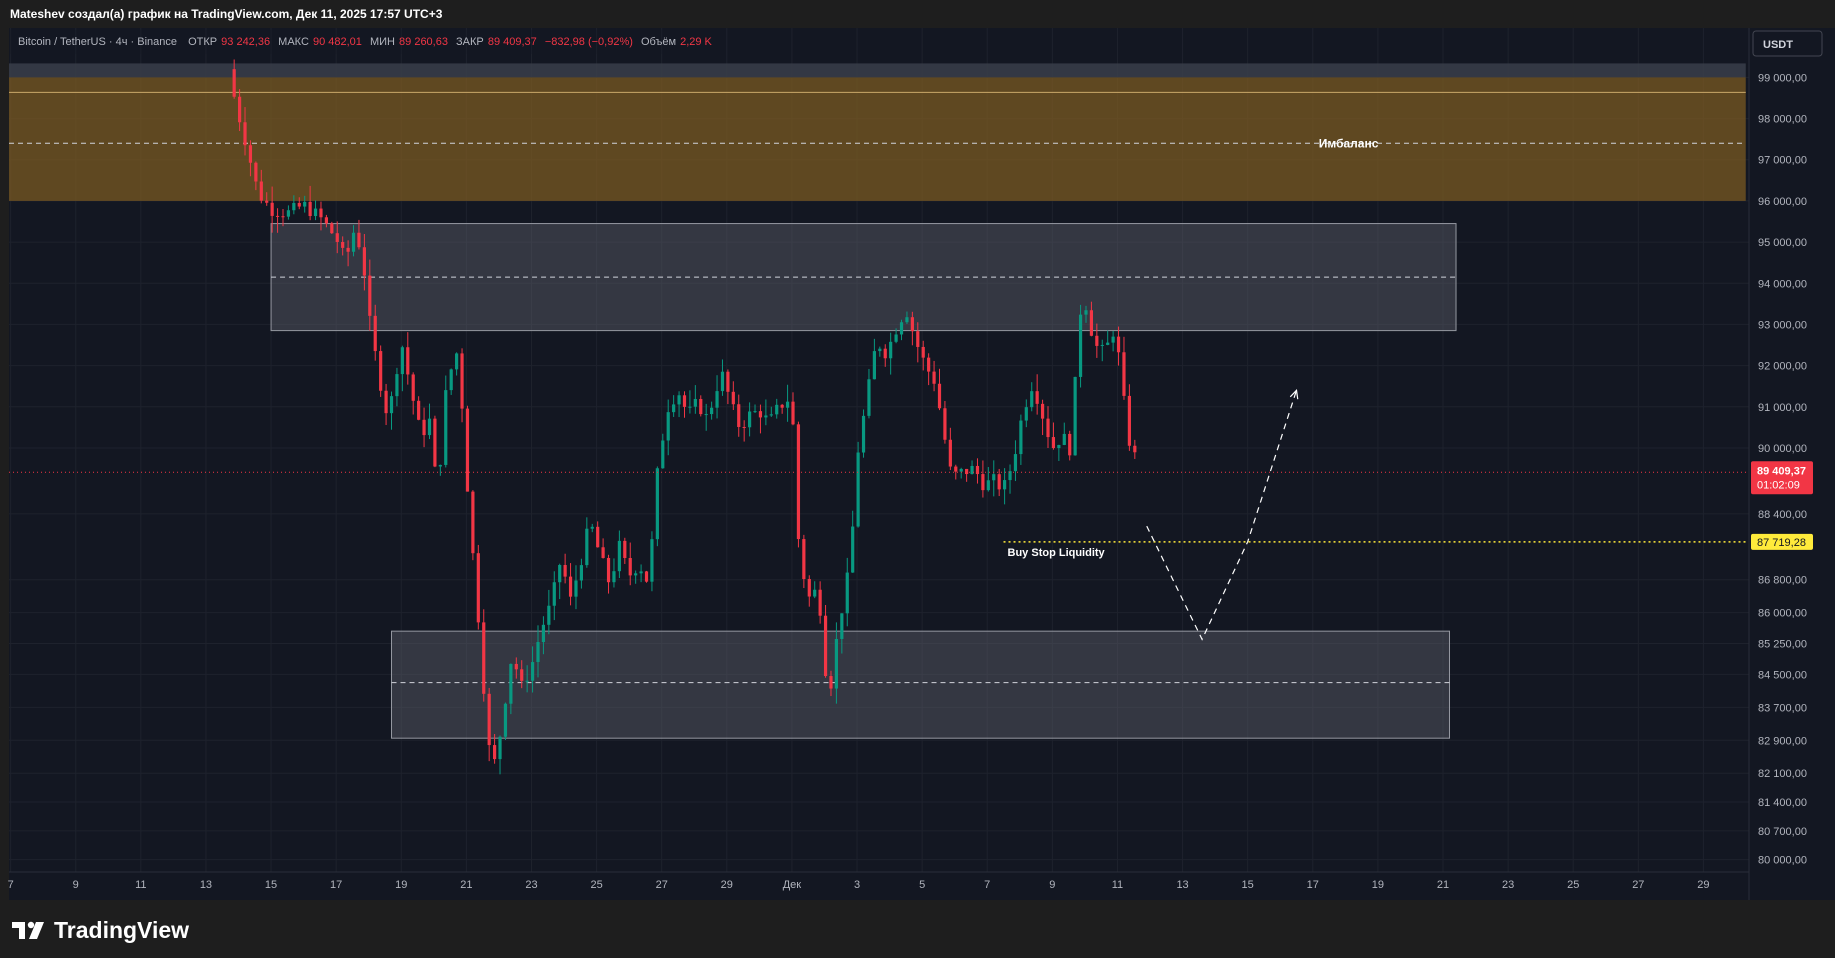 The width and height of the screenshot is (1835, 958). I want to click on time-tick-label: 29, so click(1703, 885).